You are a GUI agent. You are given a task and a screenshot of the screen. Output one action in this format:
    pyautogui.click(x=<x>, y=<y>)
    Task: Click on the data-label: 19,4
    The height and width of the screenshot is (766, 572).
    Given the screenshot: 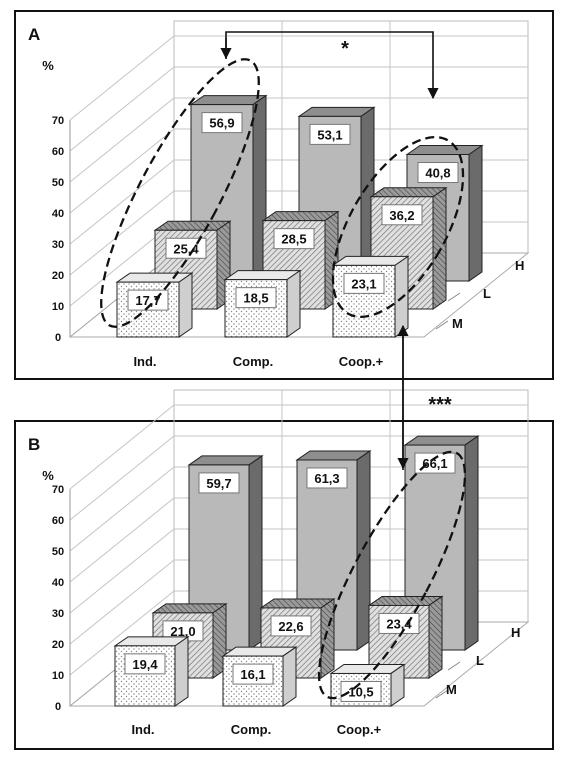 What is the action you would take?
    pyautogui.click(x=145, y=664)
    